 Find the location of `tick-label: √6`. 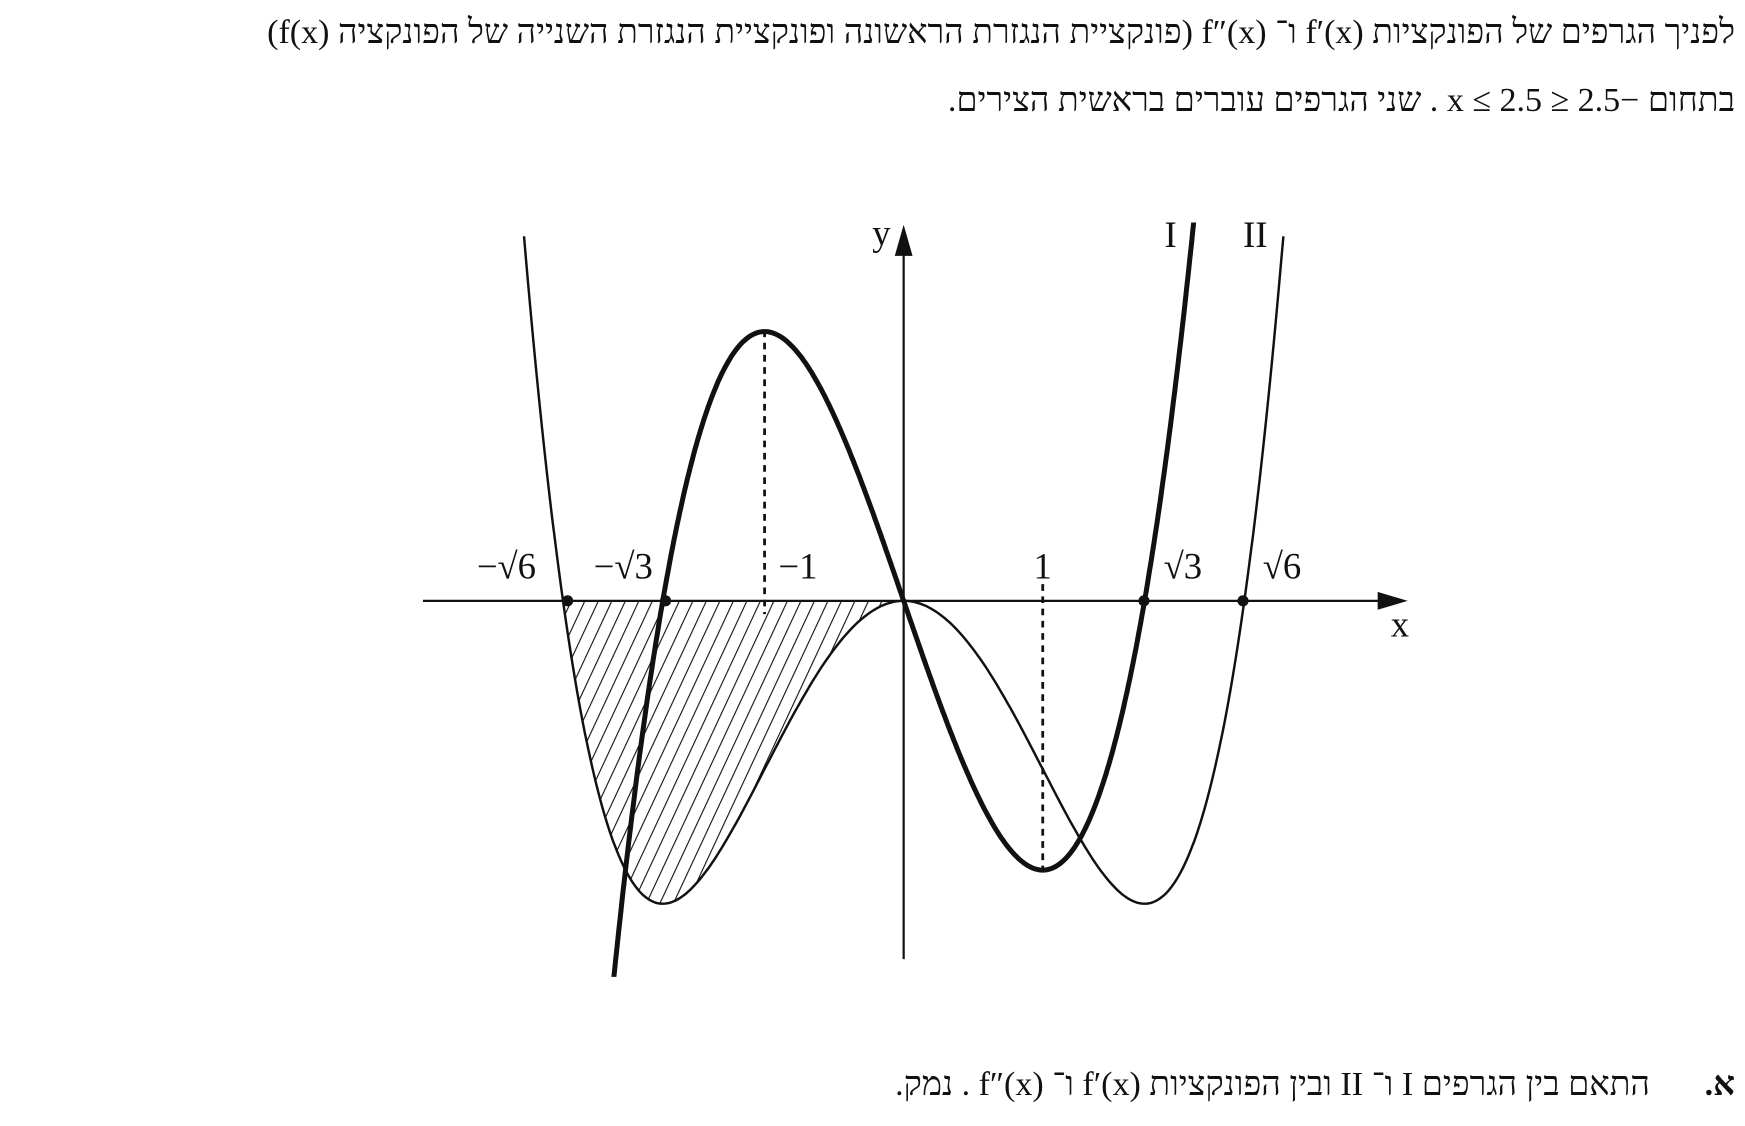

tick-label: √6 is located at coordinates (1282, 566).